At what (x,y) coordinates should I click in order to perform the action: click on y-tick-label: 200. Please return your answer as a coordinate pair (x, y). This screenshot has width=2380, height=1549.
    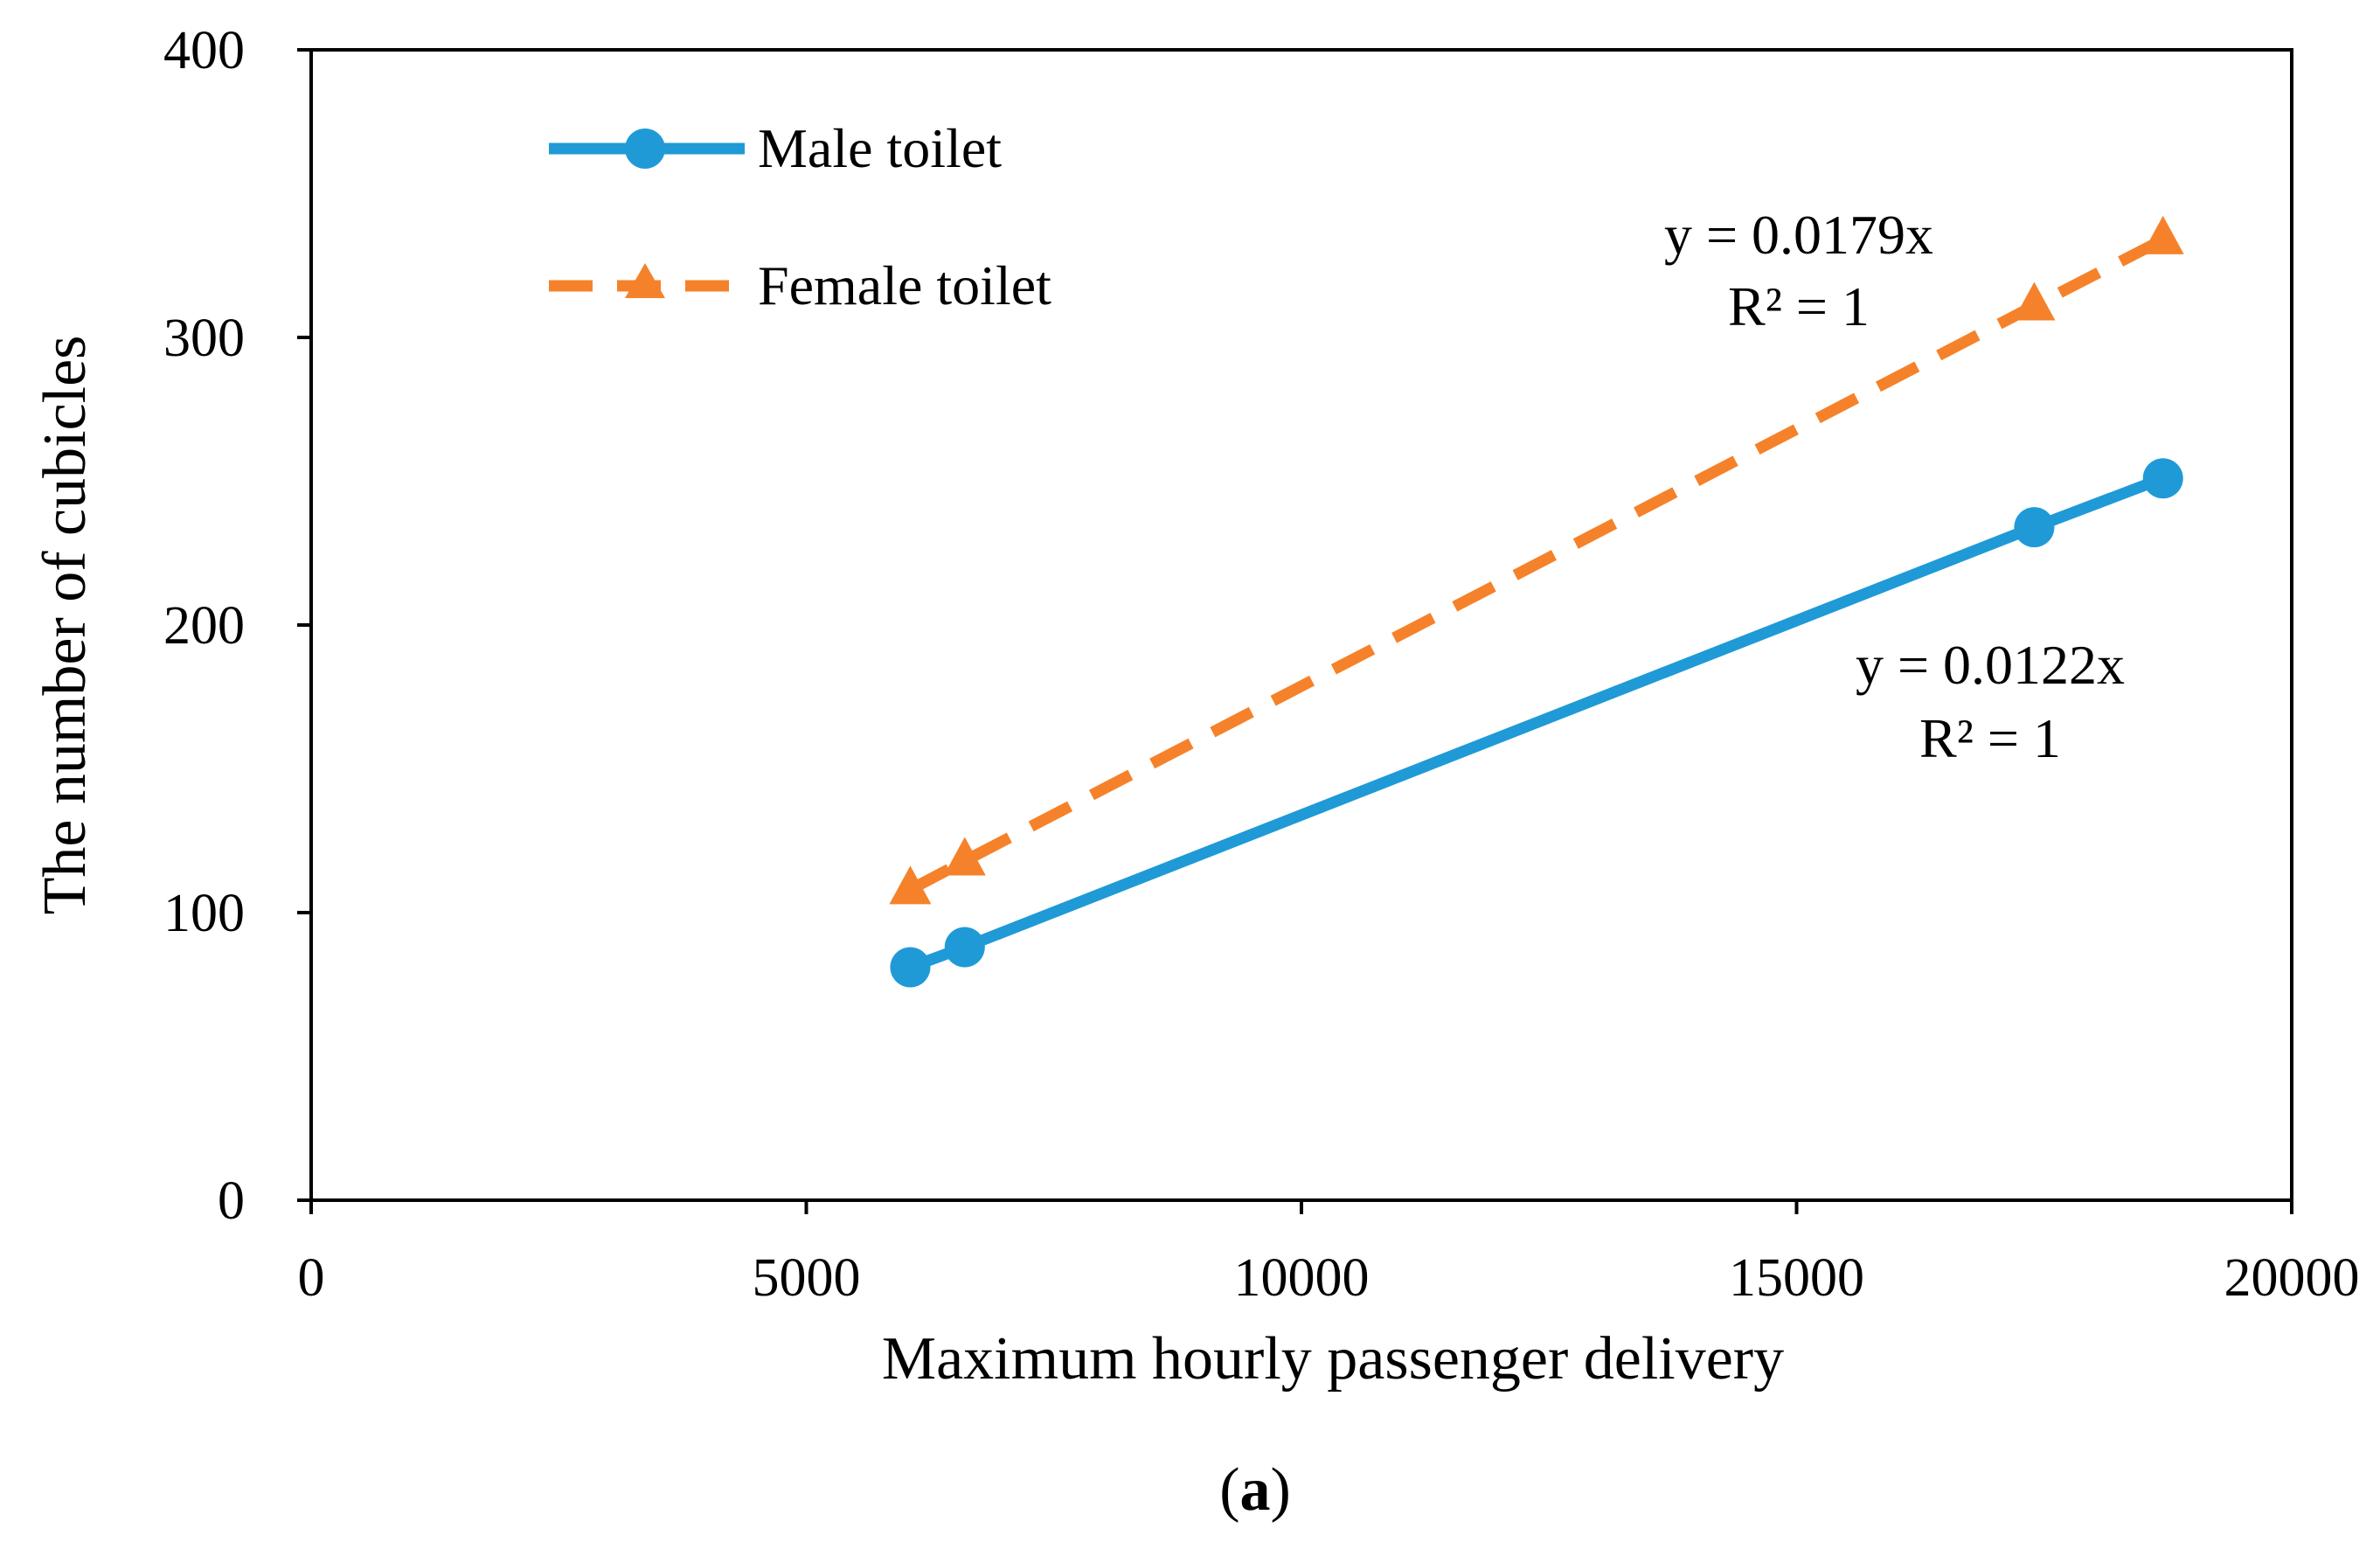
    Looking at the image, I should click on (204, 626).